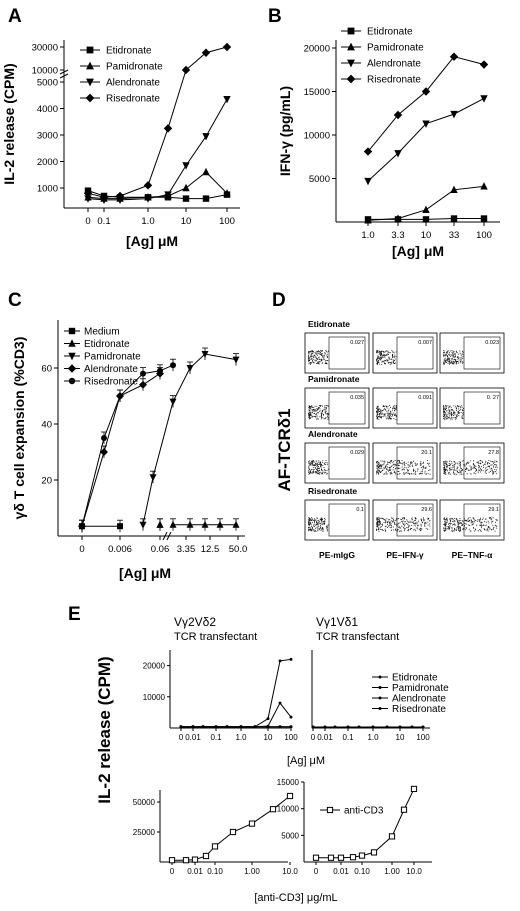  What do you see at coordinates (360, 510) in the screenshot?
I see `gate-percentage: 0.1` at bounding box center [360, 510].